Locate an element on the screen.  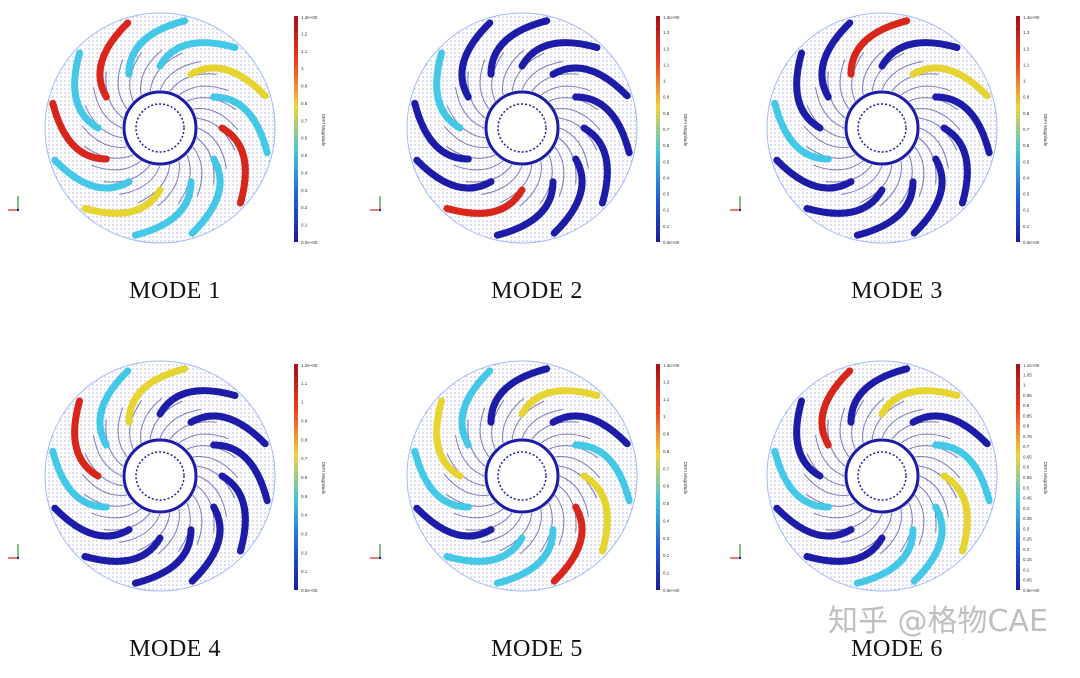
watermark-text: 知乎 @格物CAE is located at coordinates (938, 621).